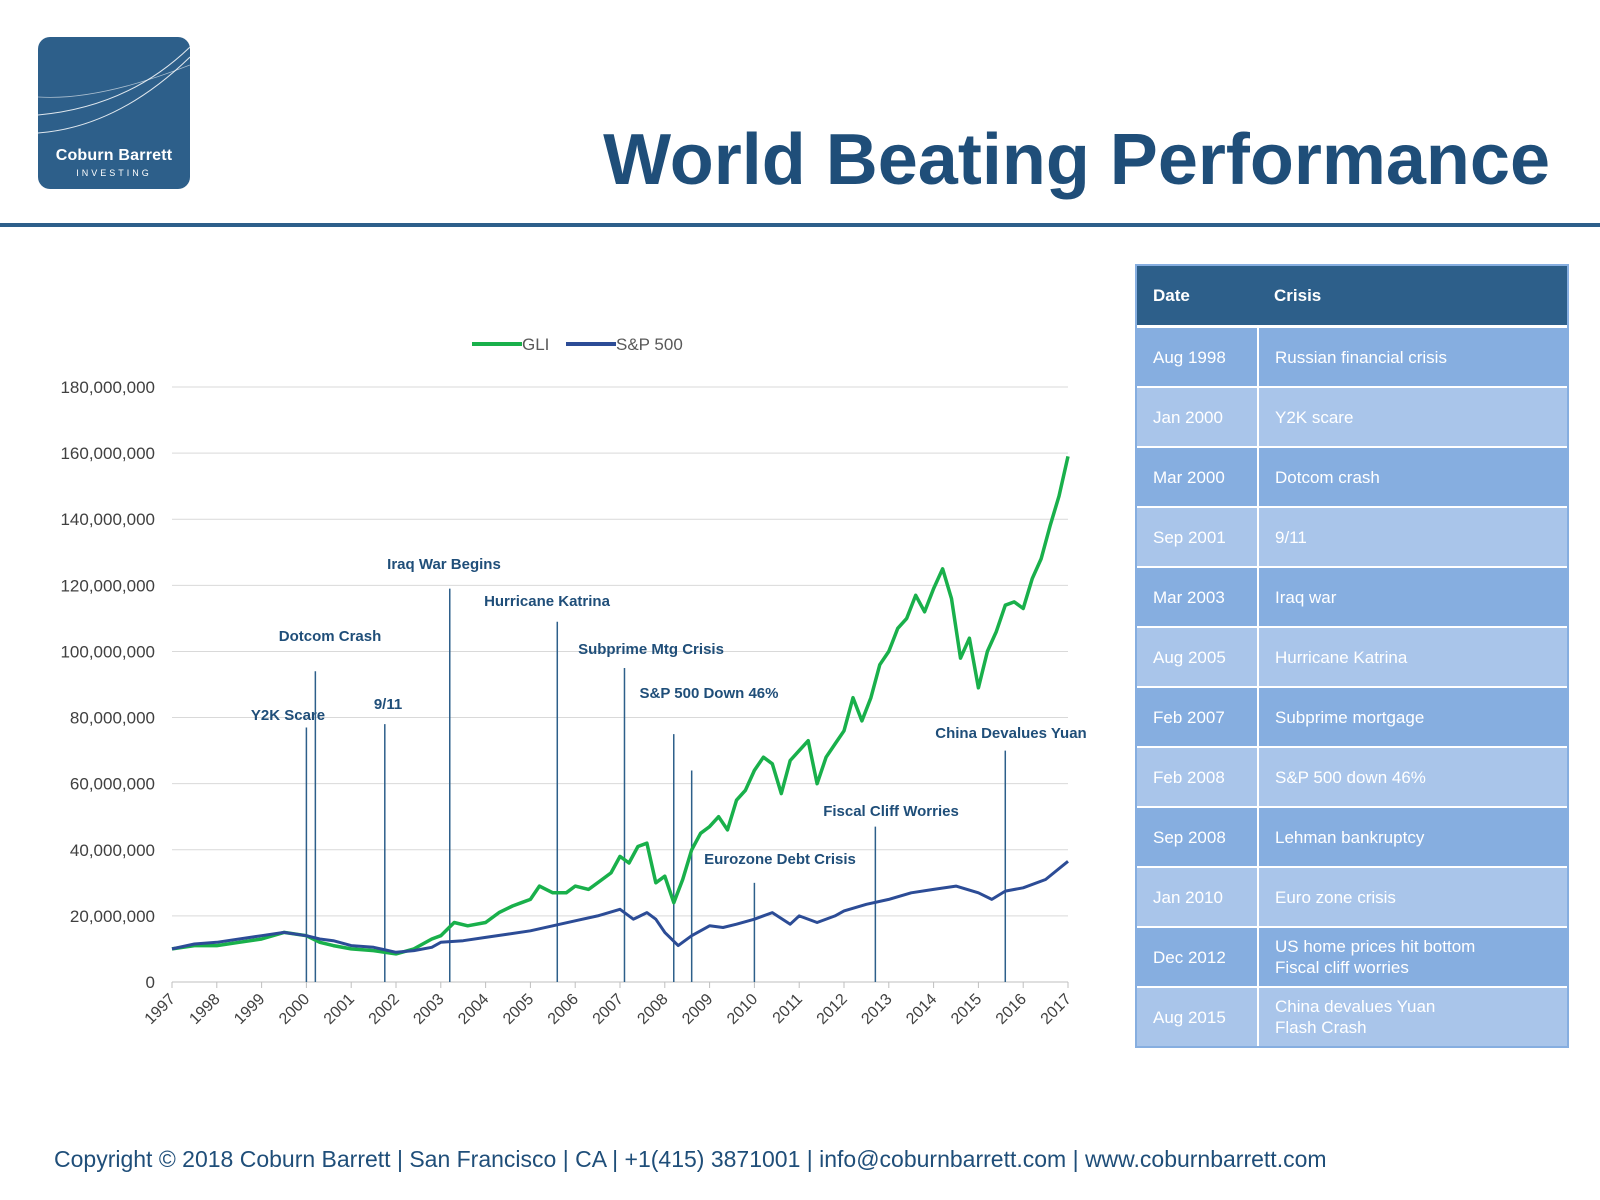 This screenshot has width=1600, height=1200. Describe the element at coordinates (1197, 716) in the screenshot. I see `cell-date: Feb 2007` at that location.